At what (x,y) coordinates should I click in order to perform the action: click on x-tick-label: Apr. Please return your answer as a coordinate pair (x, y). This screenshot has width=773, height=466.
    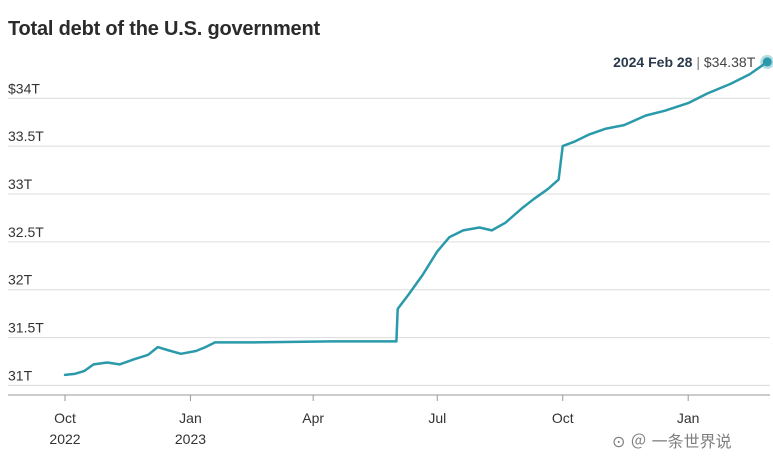
    Looking at the image, I should click on (313, 418).